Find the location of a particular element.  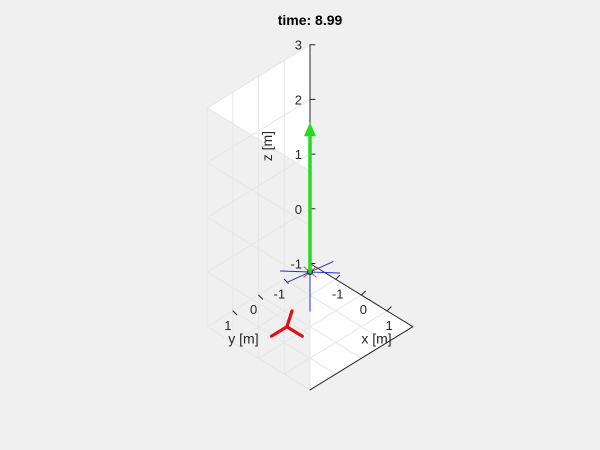

y-axis-line is located at coordinates (361, 358).